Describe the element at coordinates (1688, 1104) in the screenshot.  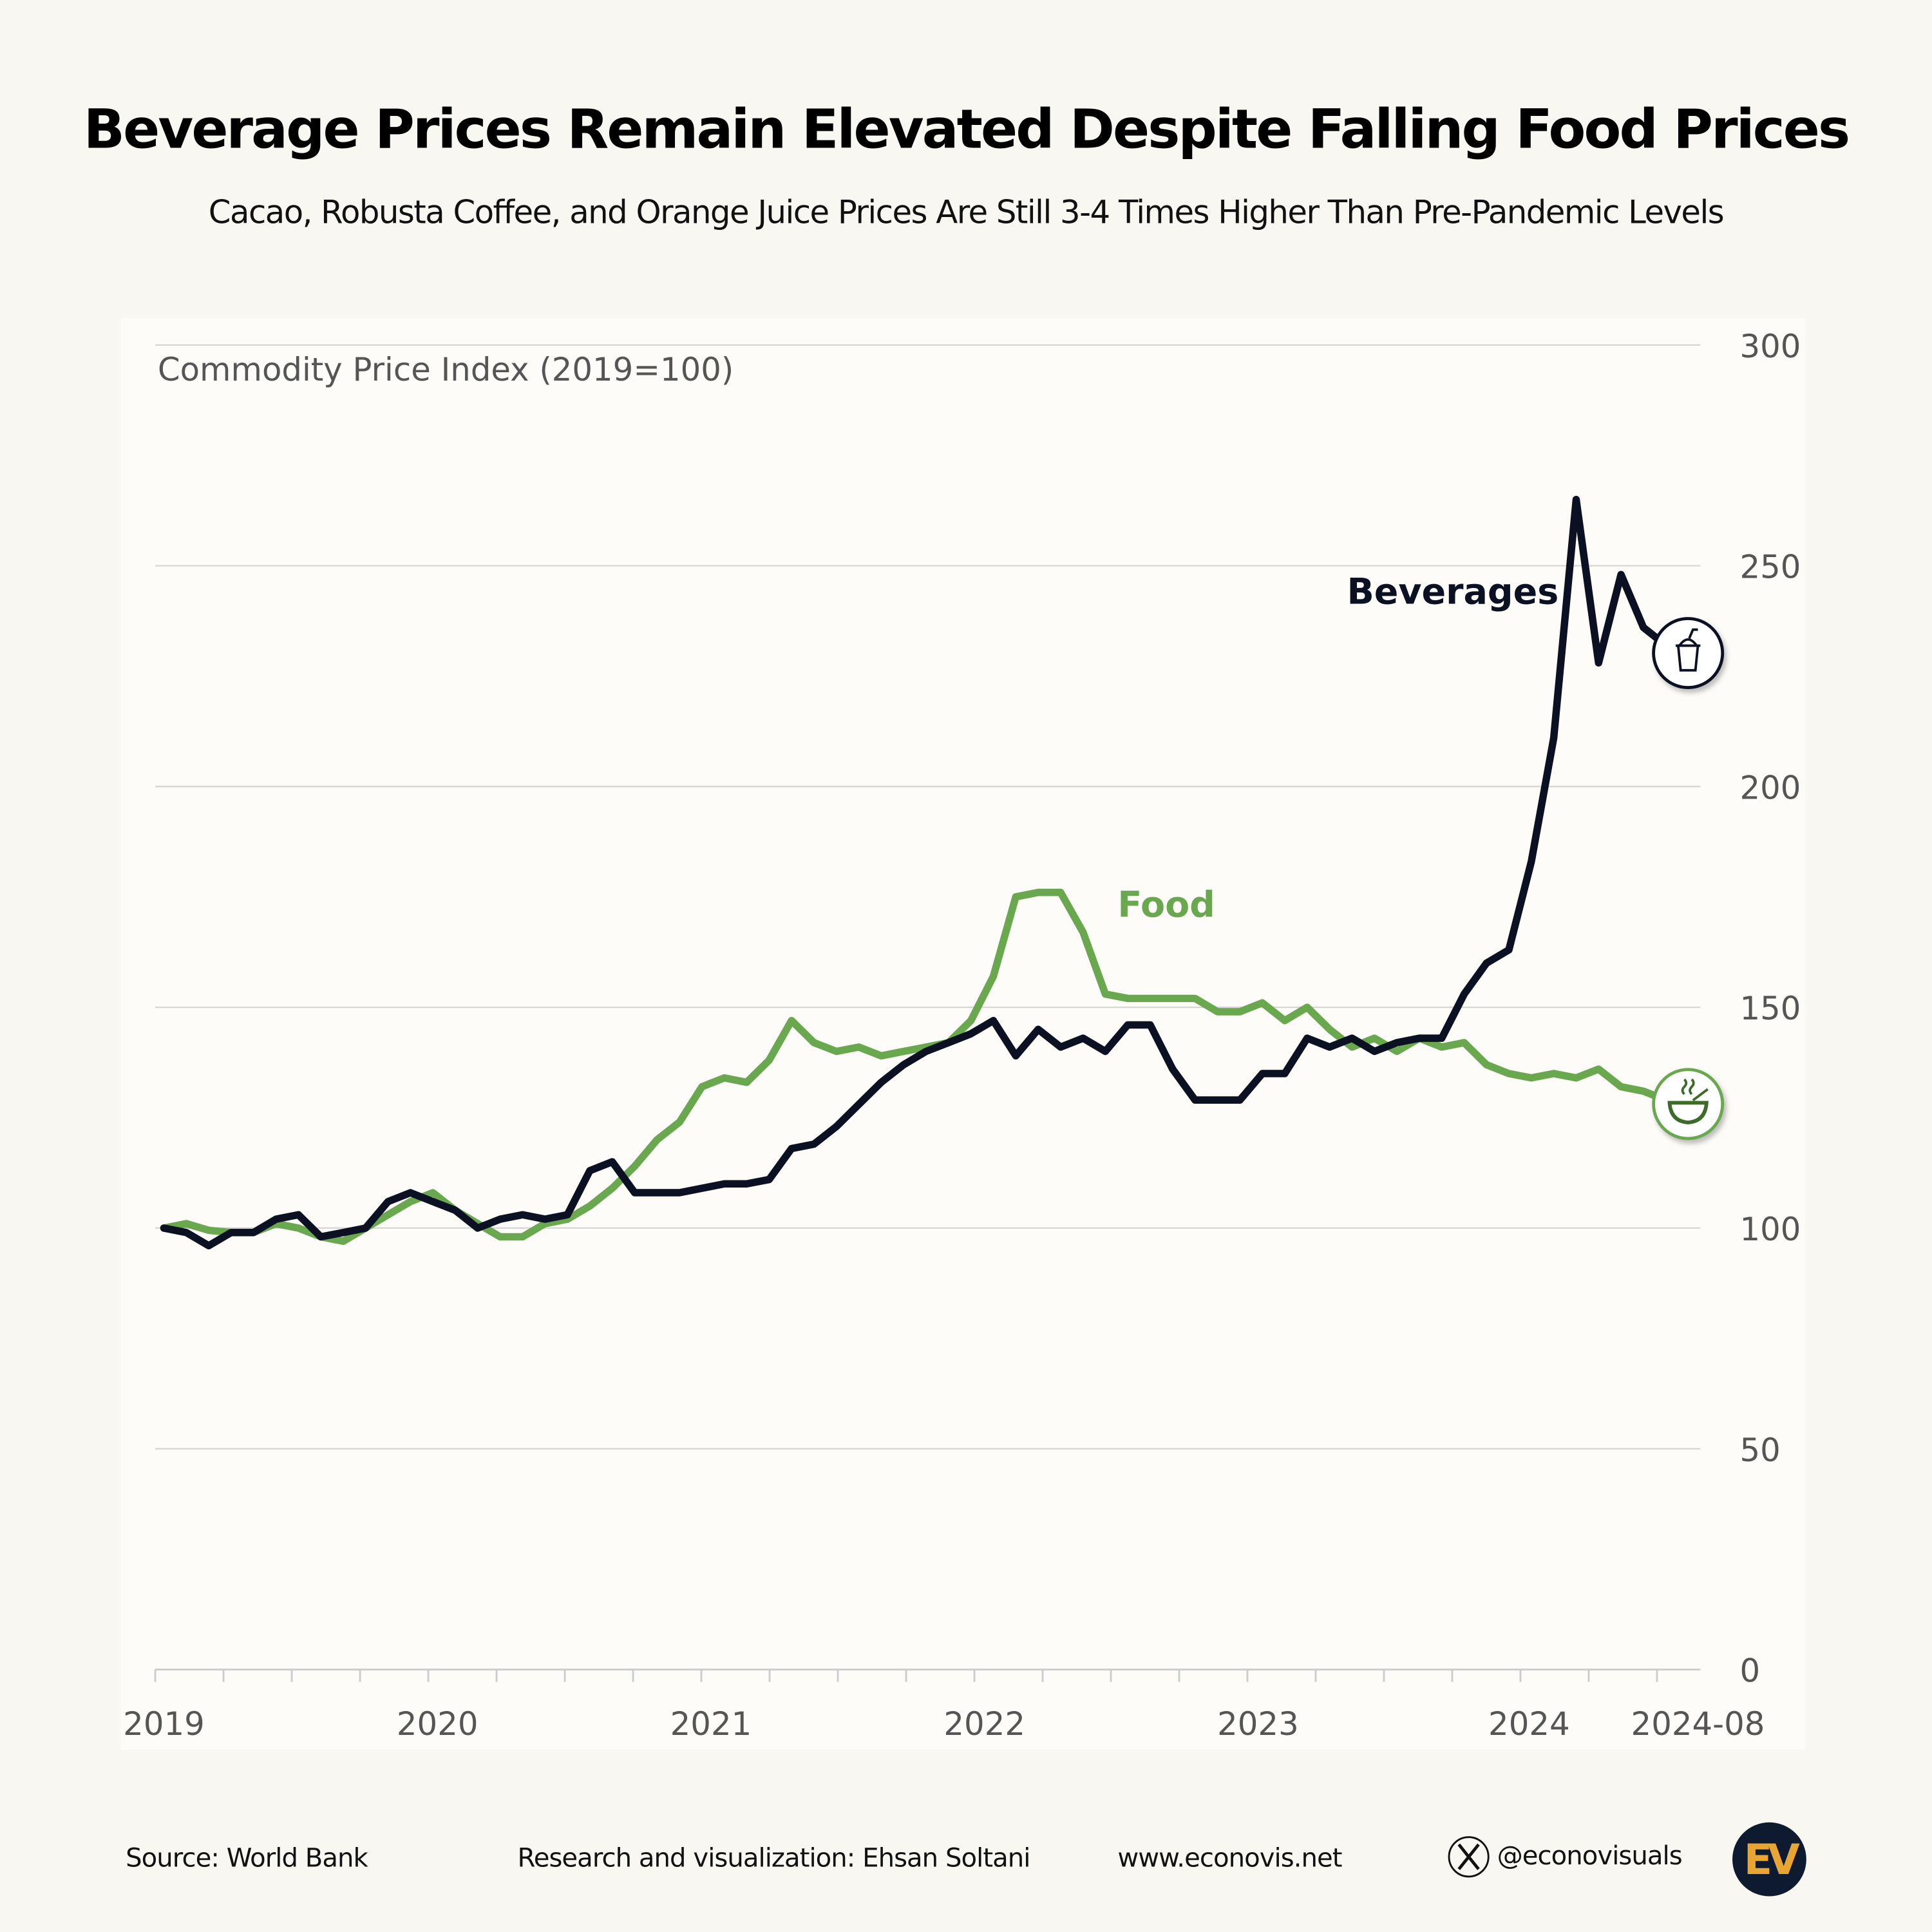
I see `soup-bowl-icon` at that location.